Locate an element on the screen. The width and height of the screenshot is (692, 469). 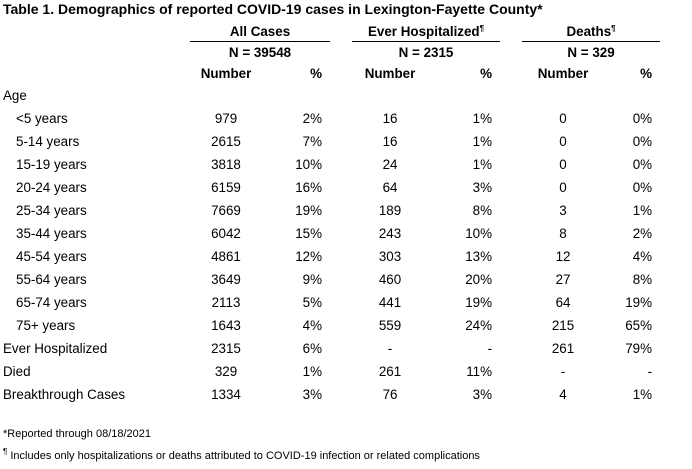
cell-deaths-number: 64 is located at coordinates (563, 302).